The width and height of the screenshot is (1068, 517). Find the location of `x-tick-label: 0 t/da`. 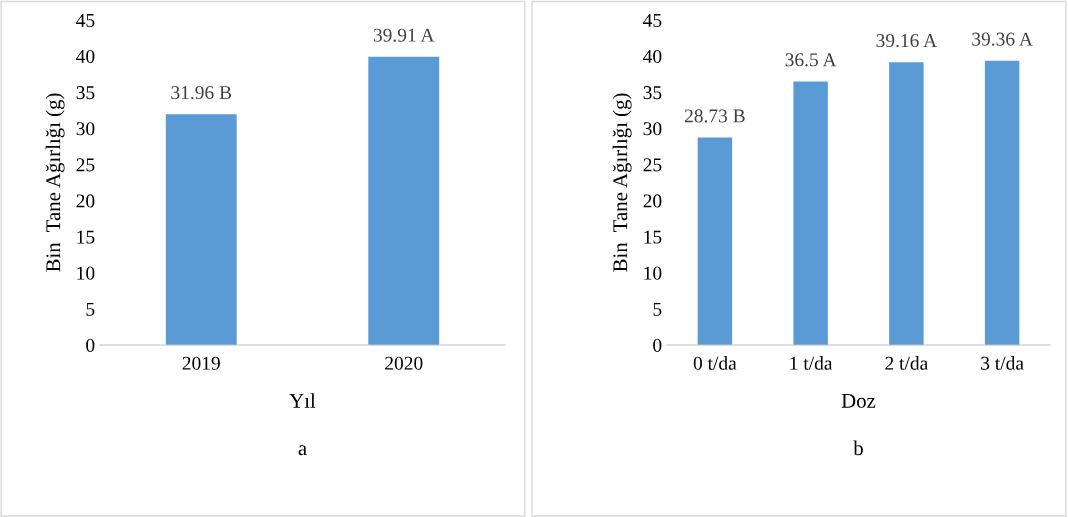

x-tick-label: 0 t/da is located at coordinates (715, 363).